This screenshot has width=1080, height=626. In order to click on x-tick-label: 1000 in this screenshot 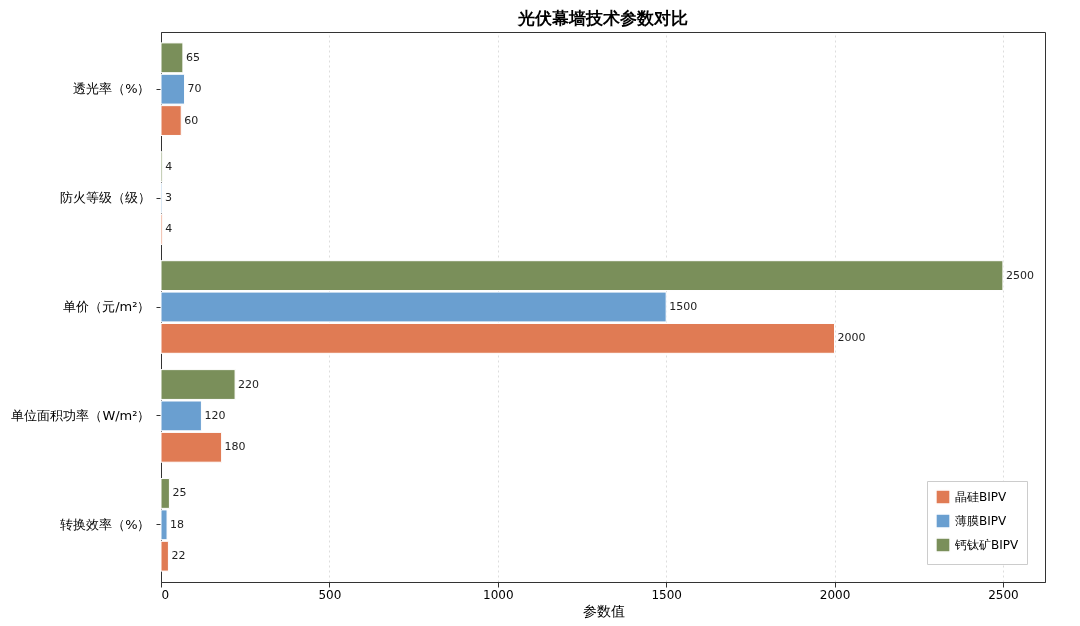, I will do `click(498, 594)`.